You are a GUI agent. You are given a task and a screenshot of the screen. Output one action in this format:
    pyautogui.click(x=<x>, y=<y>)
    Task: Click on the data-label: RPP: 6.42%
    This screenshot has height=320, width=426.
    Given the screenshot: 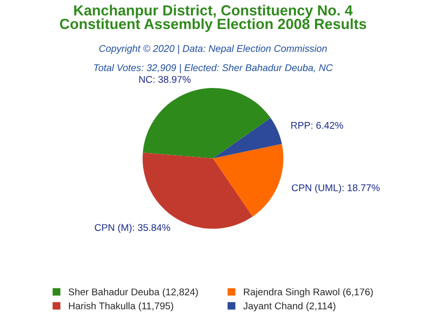 What is the action you would take?
    pyautogui.click(x=317, y=125)
    